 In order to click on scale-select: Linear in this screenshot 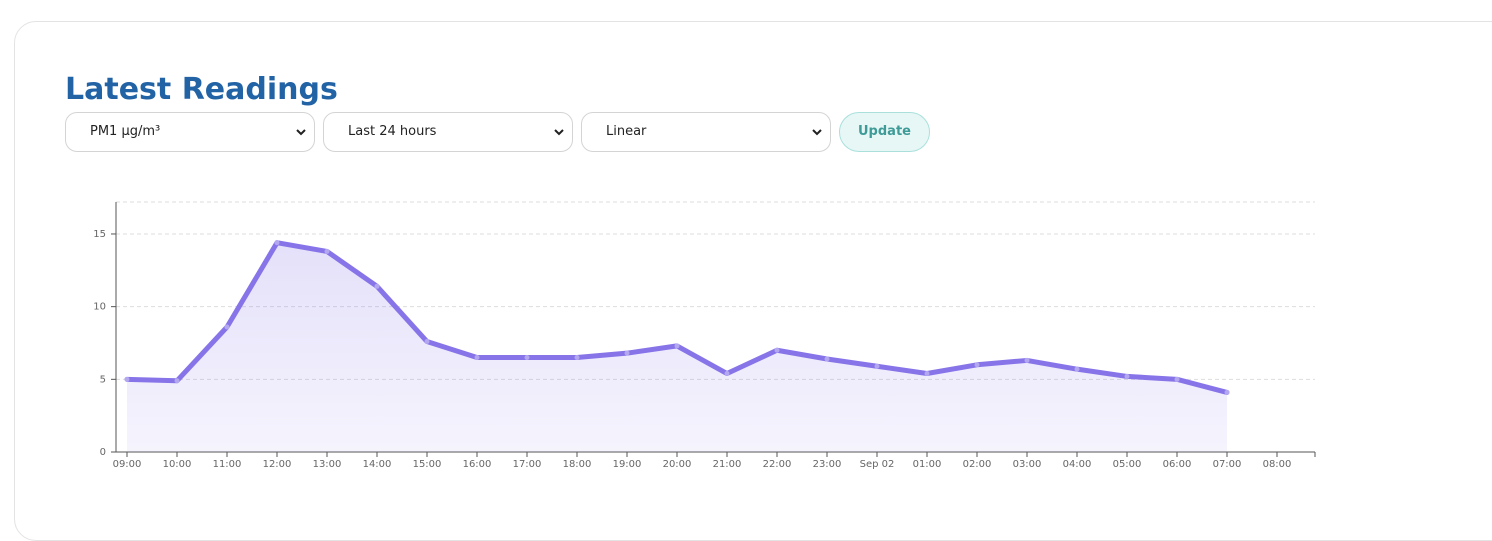, I will do `click(706, 132)`.